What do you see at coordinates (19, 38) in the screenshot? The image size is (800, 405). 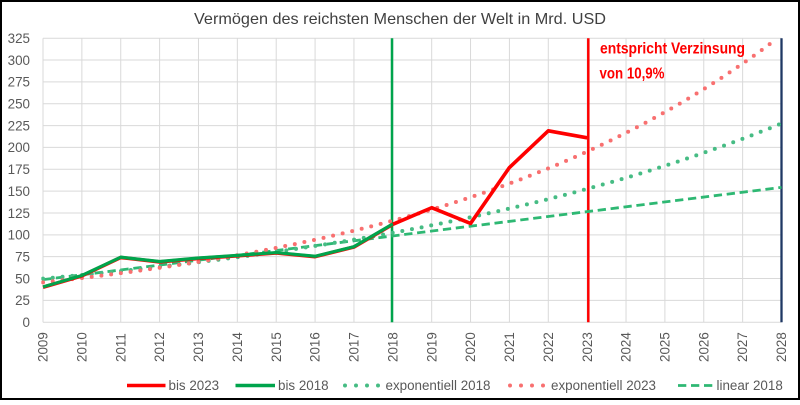 I see `svg-text: 325` at bounding box center [19, 38].